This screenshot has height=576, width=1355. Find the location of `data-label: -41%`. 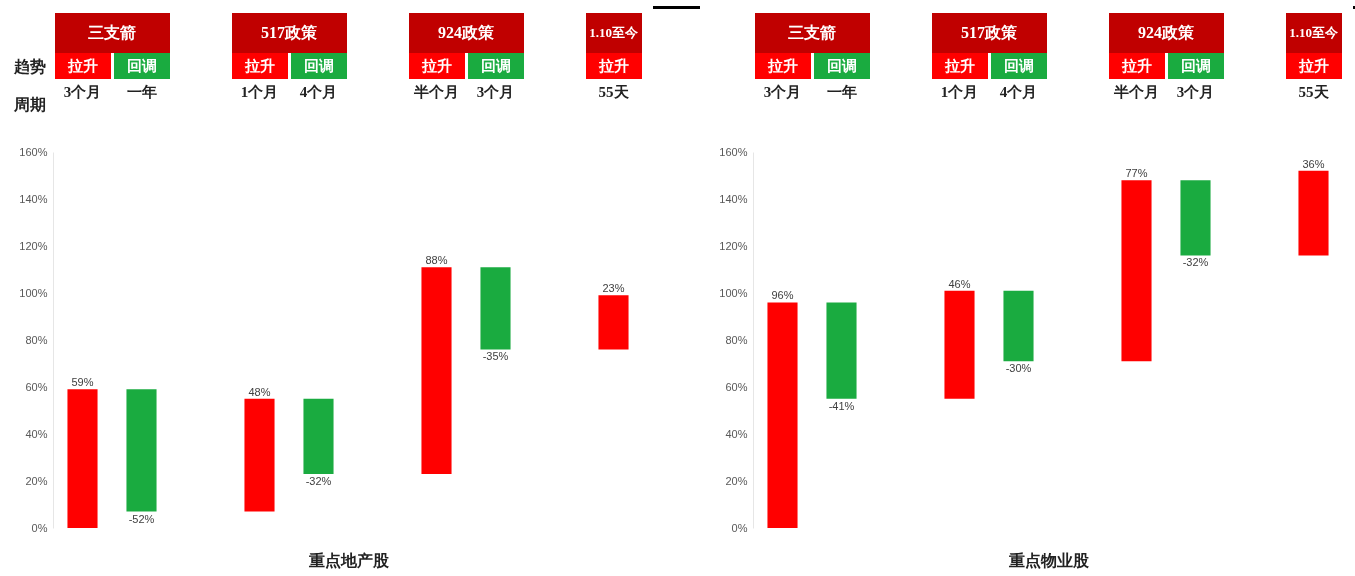

data-label: -41% is located at coordinates (841, 405).